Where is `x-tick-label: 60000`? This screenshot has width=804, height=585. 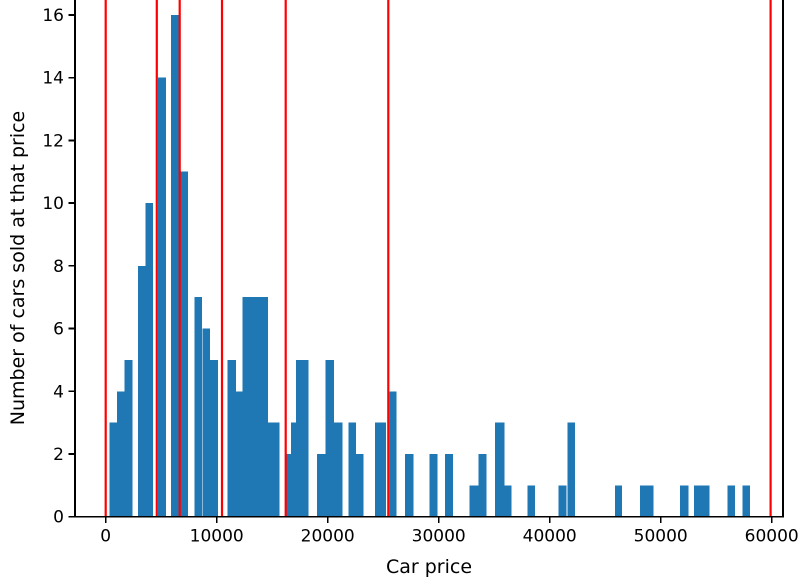 x-tick-label: 60000 is located at coordinates (772, 537).